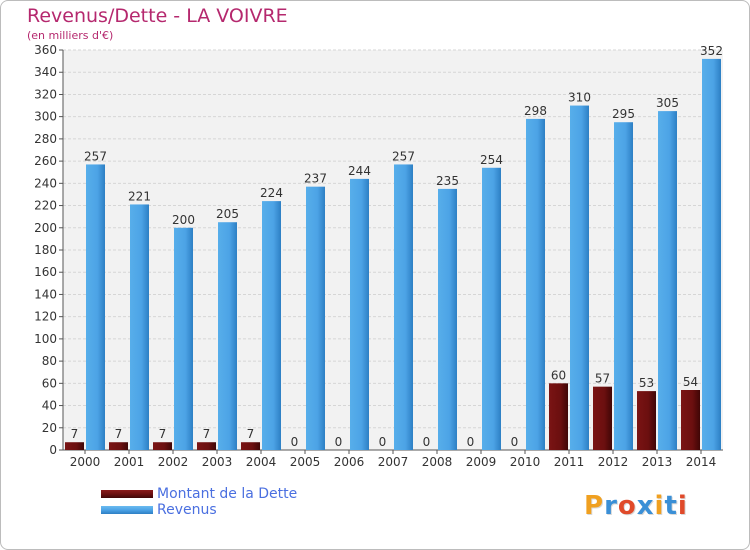  Describe the element at coordinates (447, 181) in the screenshot. I see `revenue-data-label: 235` at that location.